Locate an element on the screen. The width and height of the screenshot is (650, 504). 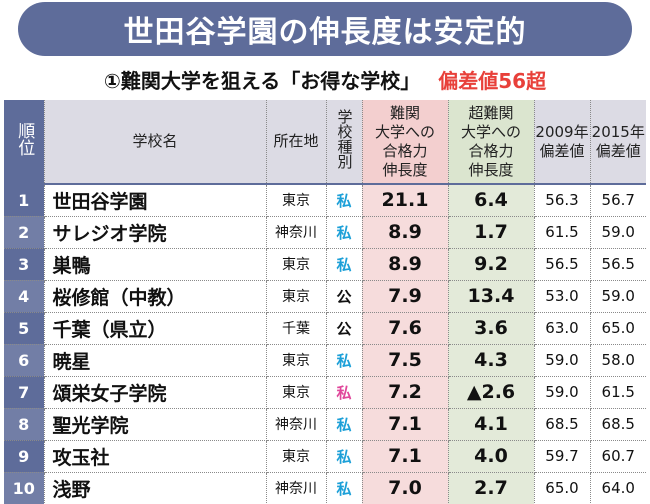
deviation-threshold-note: 偏差値56超 is located at coordinates (492, 80).